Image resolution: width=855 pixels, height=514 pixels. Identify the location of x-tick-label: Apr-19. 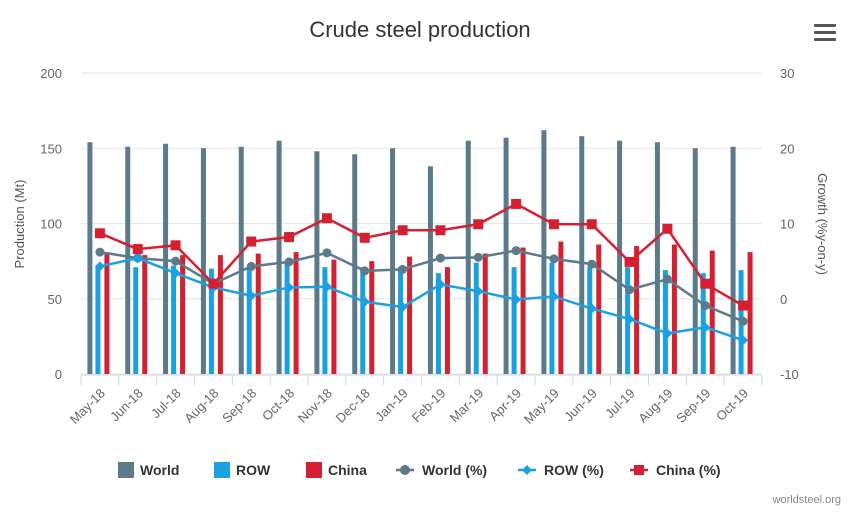
(505, 405).